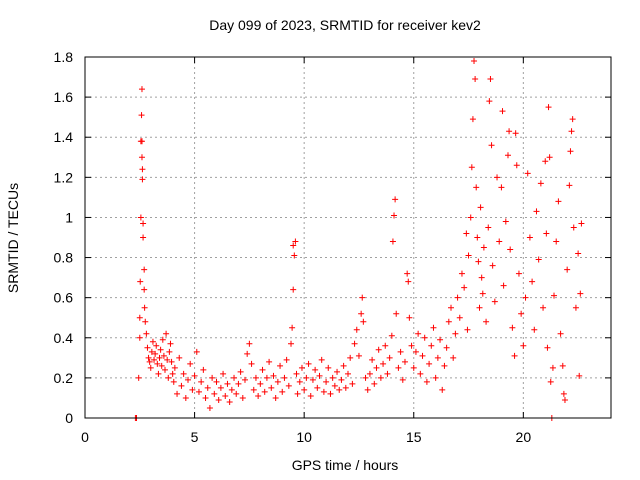 This screenshot has width=640, height=480. Describe the element at coordinates (69, 217) in the screenshot. I see `y-tick-label: 1` at that location.